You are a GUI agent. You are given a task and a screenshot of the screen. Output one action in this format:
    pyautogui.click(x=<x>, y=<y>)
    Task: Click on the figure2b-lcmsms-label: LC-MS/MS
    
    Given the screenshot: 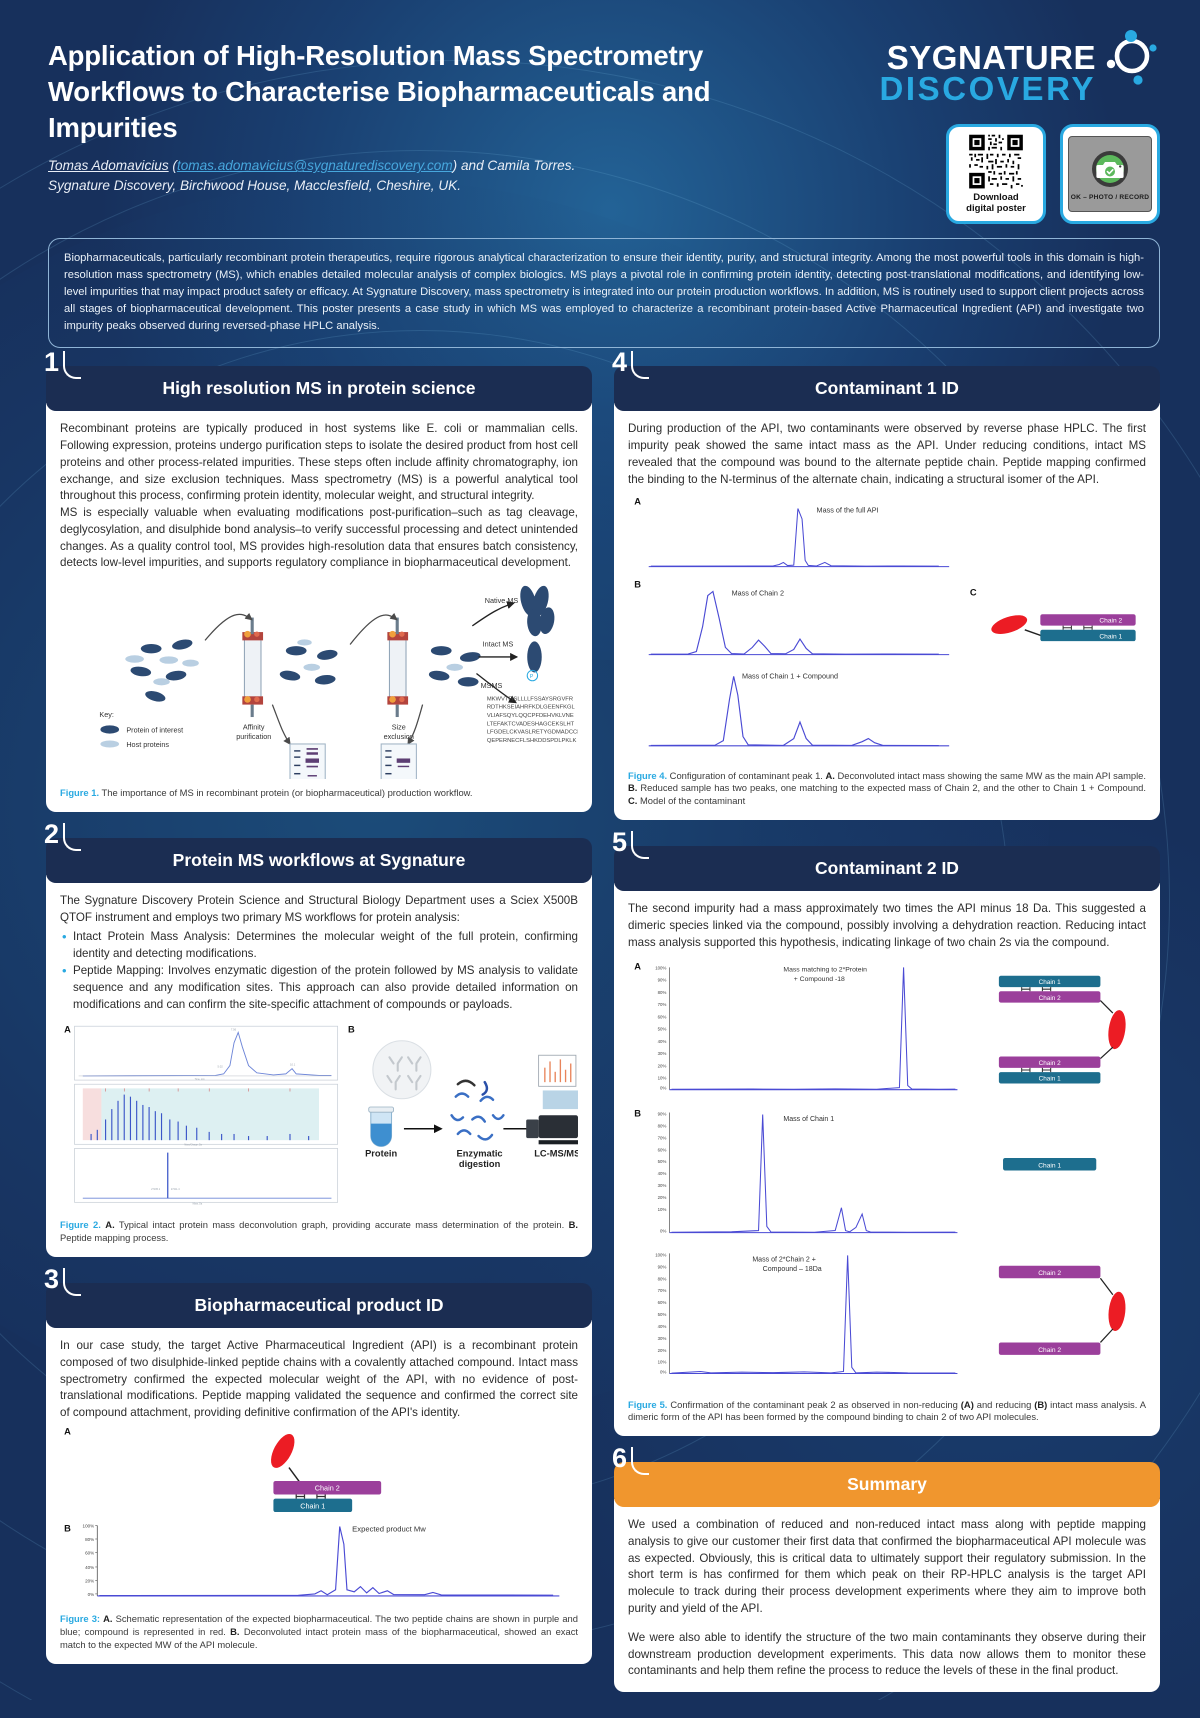 What is the action you would take?
    pyautogui.click(x=556, y=1154)
    